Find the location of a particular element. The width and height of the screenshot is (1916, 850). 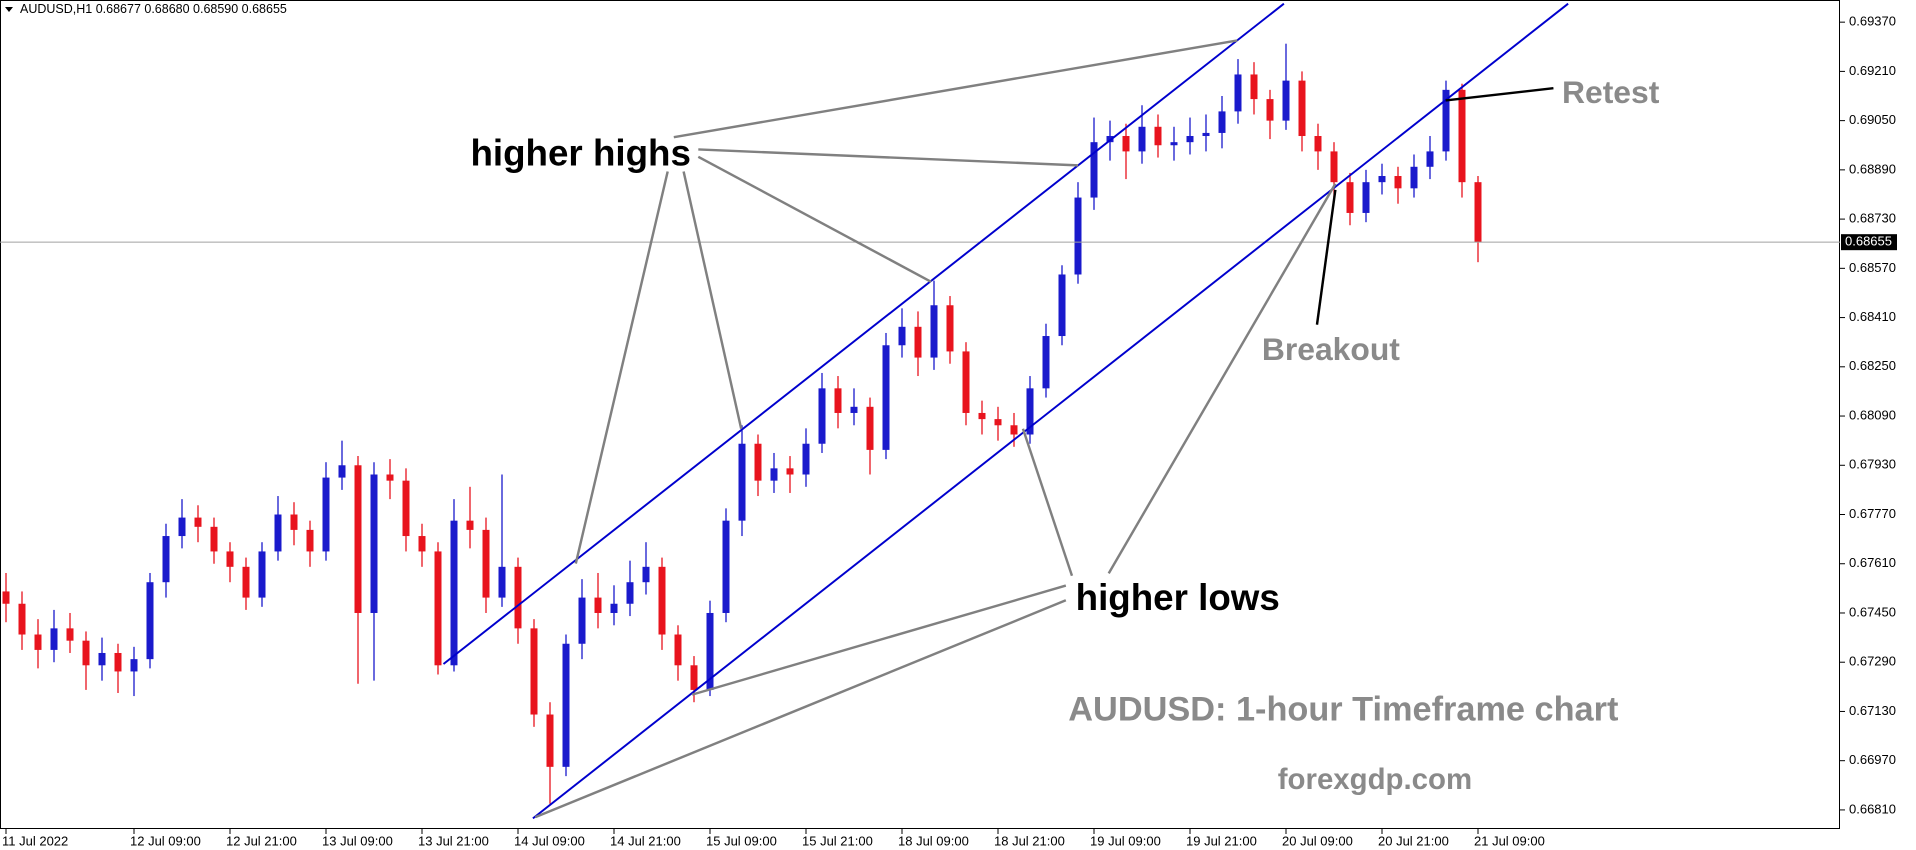

caption: AUDUSD: 1-hour Timeframe chart is located at coordinates (1343, 709).